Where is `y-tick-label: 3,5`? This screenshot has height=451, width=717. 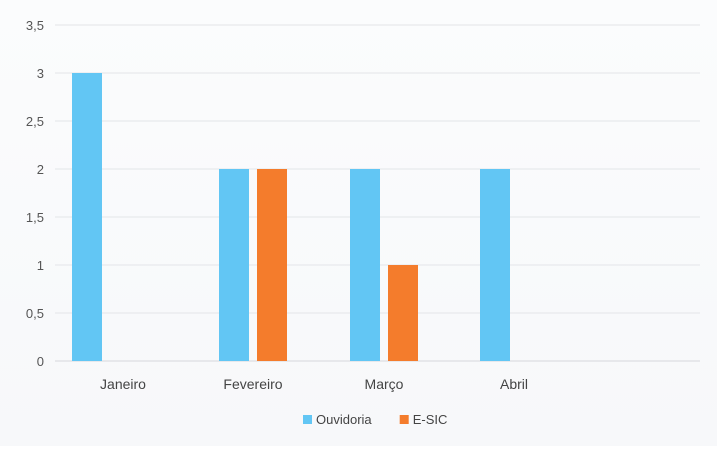
y-tick-label: 3,5 is located at coordinates (35, 25).